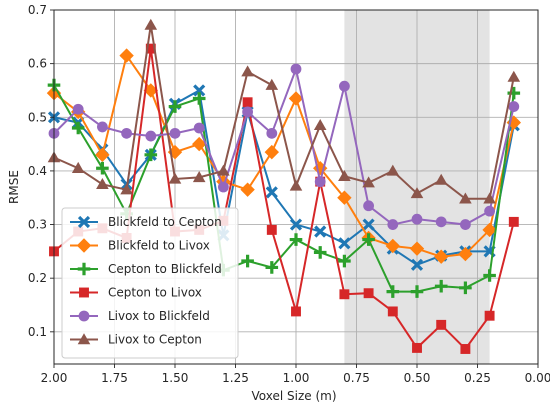 The width and height of the screenshot is (550, 412). I want to click on legend-item: Livox to Blickfeld, so click(140, 316).